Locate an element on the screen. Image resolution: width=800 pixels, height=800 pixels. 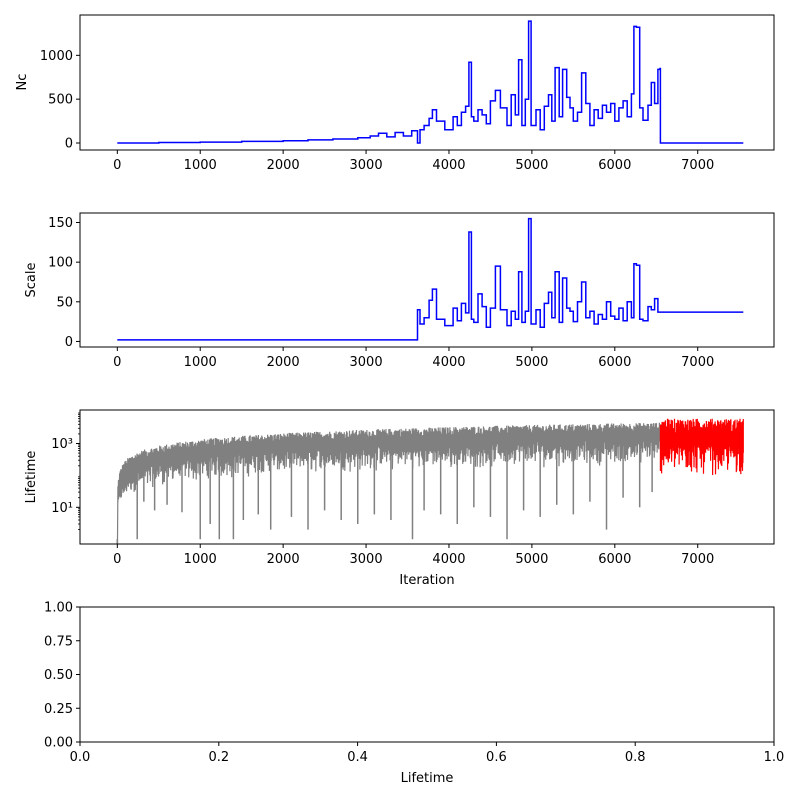
x-tick-label-0-1: 1000 is located at coordinates (200, 165).